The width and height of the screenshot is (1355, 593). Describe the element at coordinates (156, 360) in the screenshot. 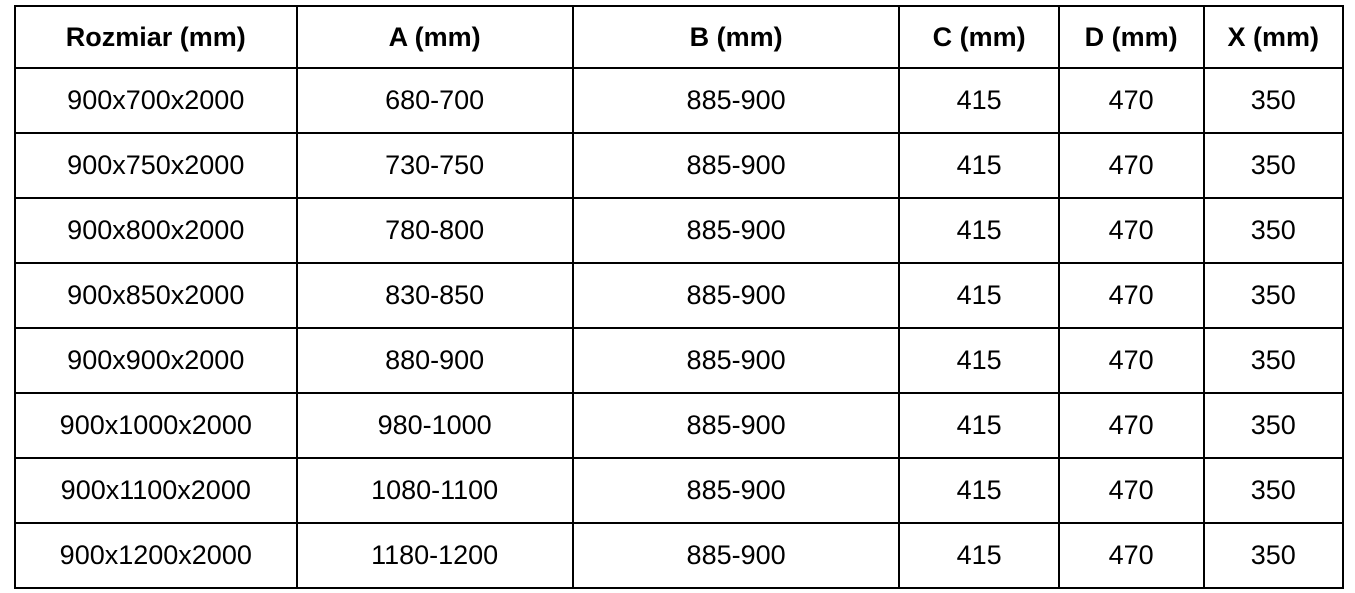

I see `table-cell: 900x900x2000` at that location.